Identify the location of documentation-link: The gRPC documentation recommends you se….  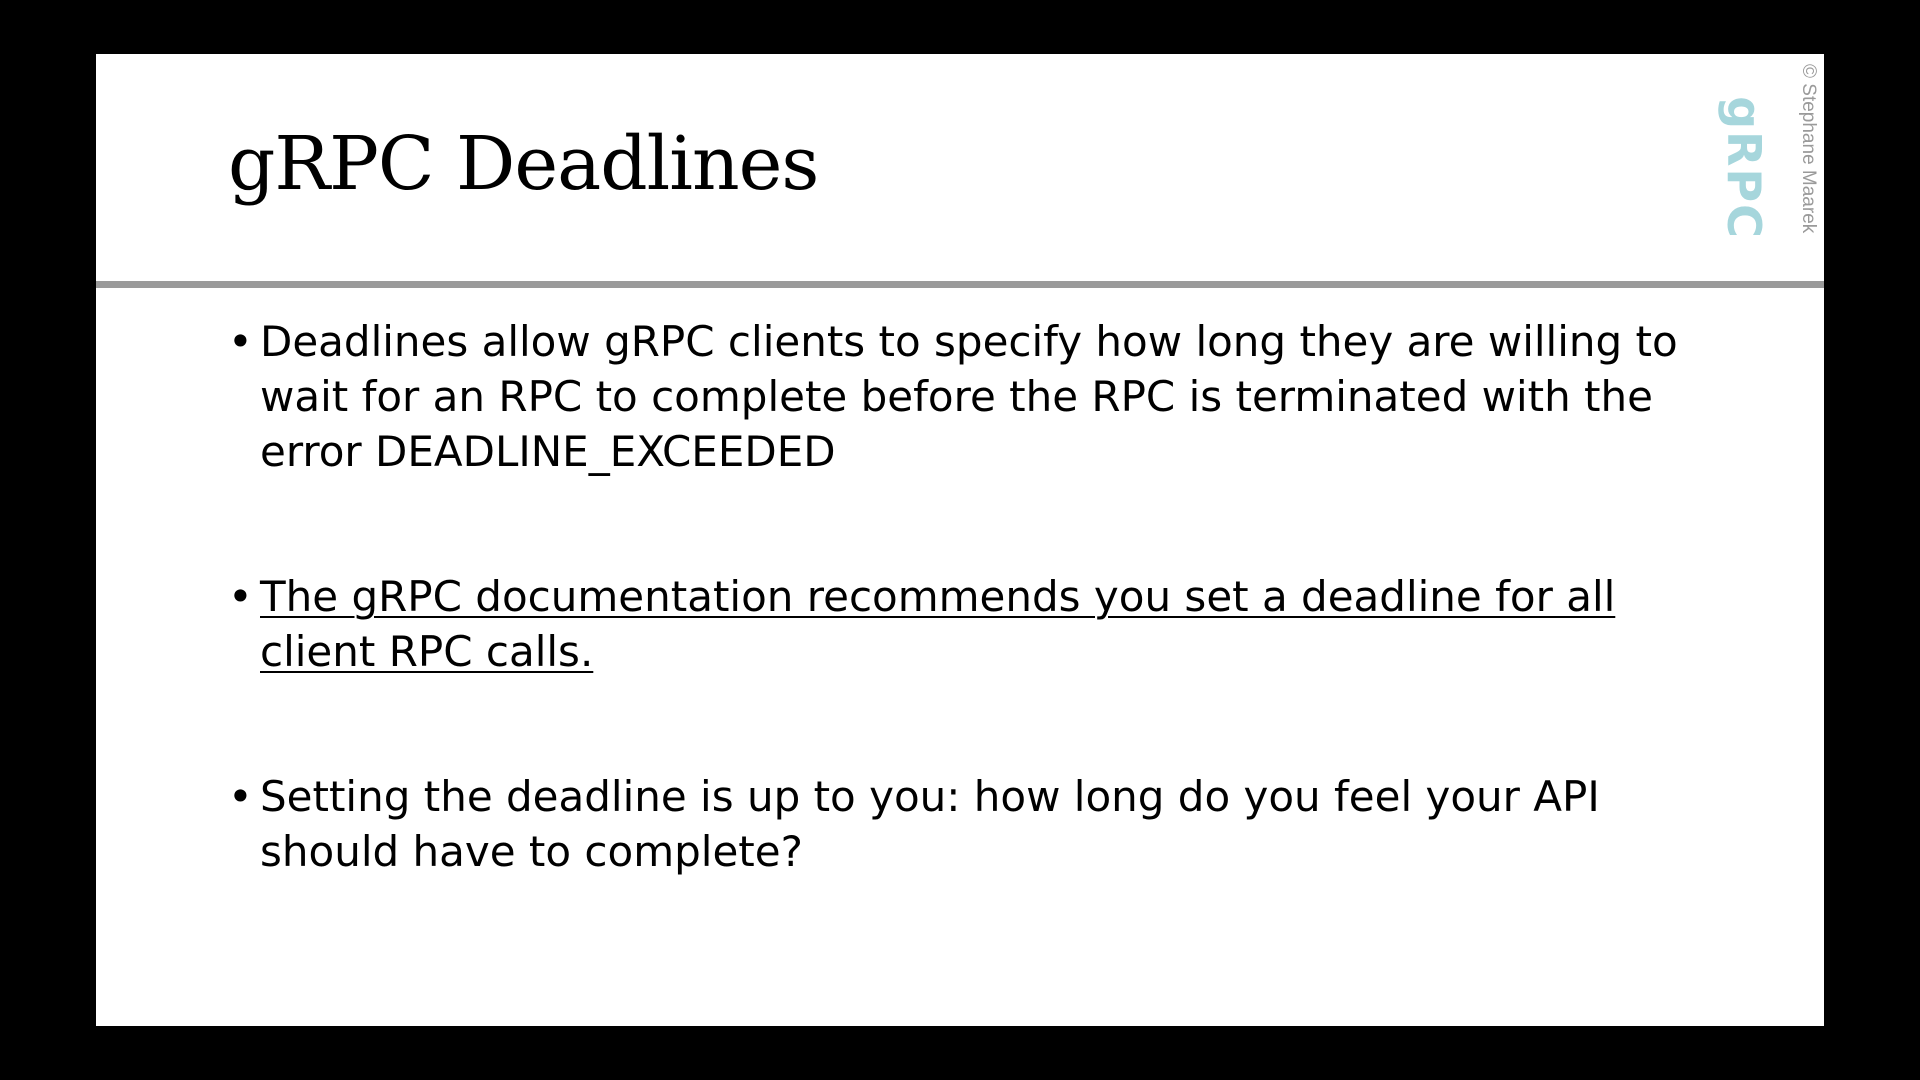
(938, 624).